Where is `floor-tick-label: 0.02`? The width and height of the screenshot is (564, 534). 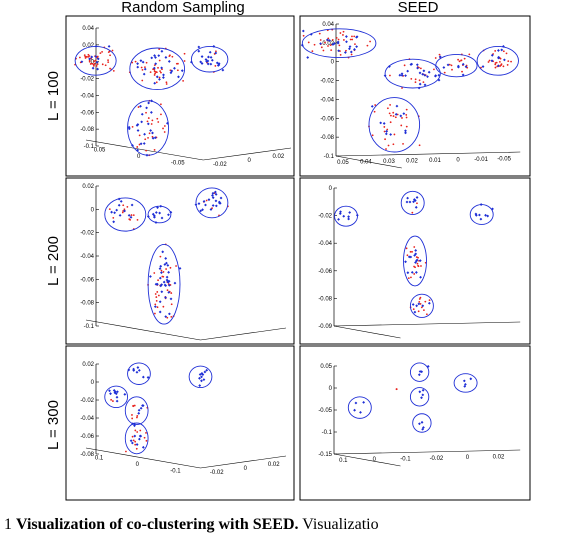 floor-tick-label: 0.02 is located at coordinates (279, 157).